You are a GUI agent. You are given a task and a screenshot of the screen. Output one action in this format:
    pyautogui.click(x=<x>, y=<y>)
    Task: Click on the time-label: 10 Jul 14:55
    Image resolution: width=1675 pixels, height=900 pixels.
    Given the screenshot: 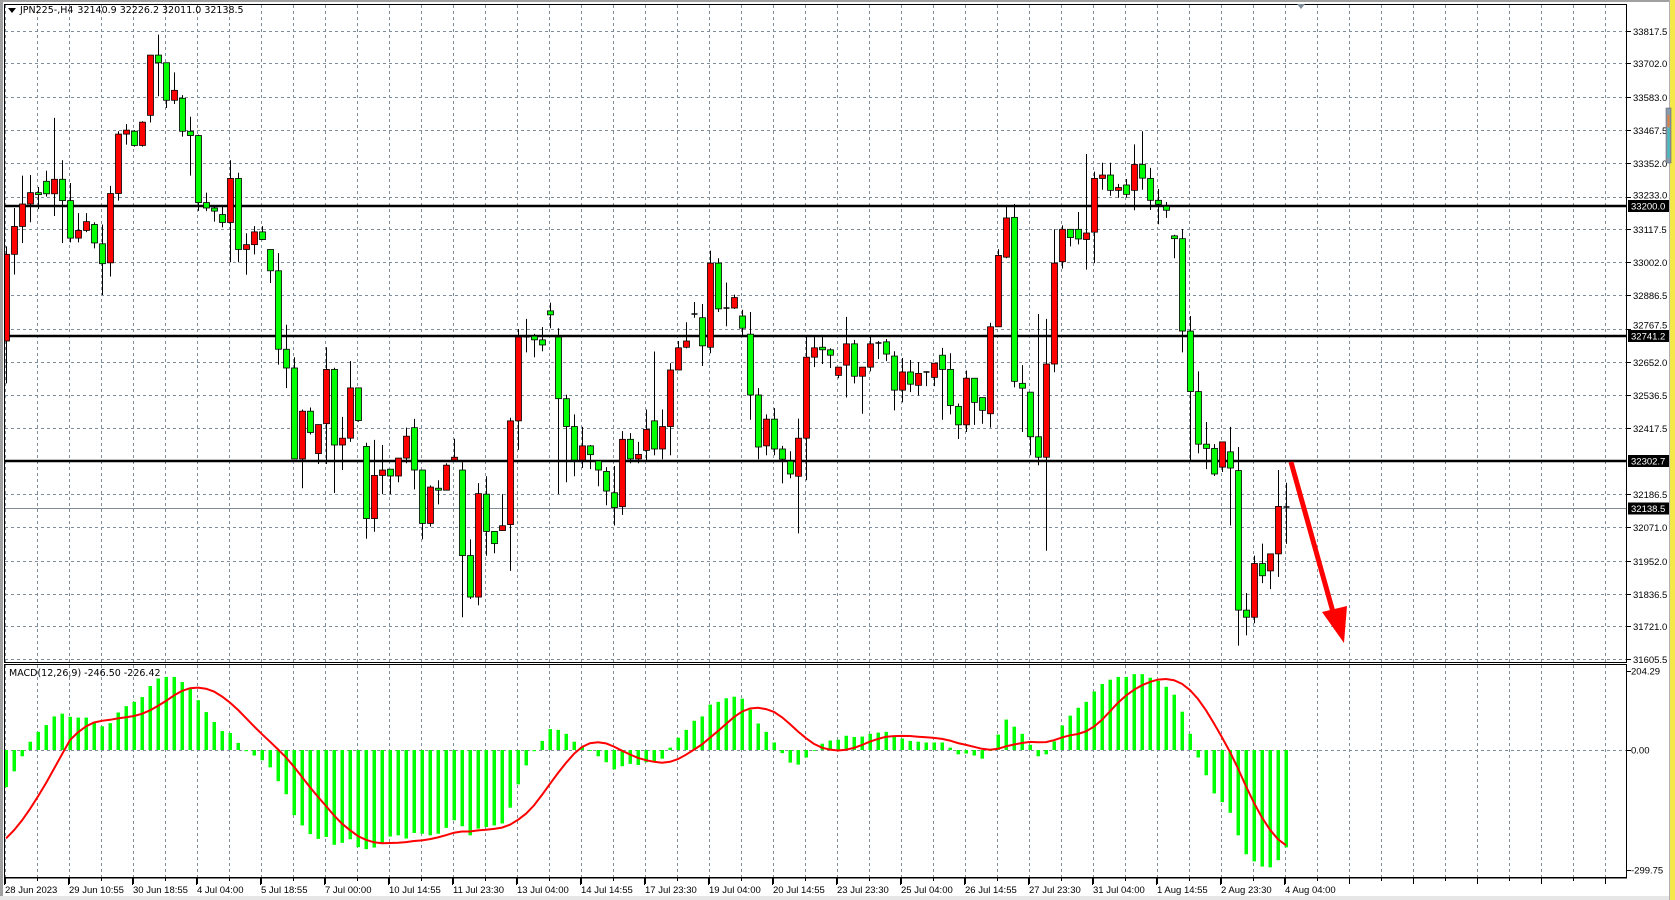 What is the action you would take?
    pyautogui.click(x=415, y=890)
    